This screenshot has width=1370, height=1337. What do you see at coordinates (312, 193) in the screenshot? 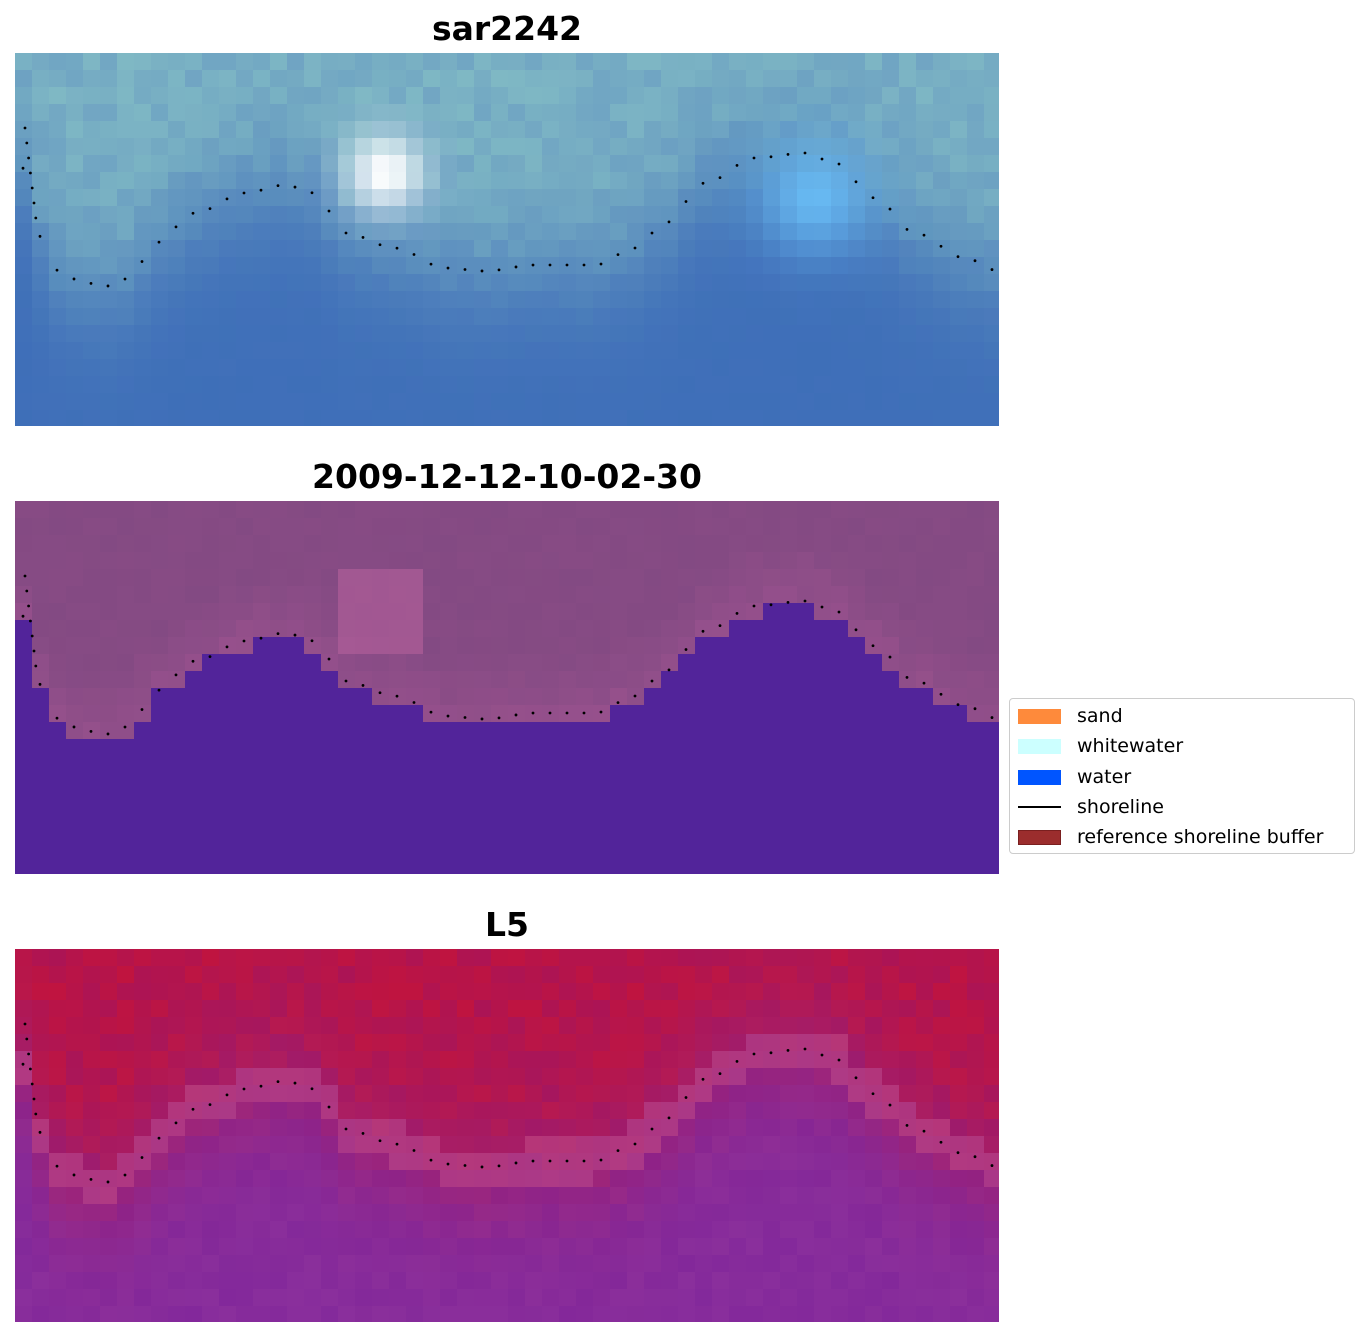
I see `shoreline-dot` at bounding box center [312, 193].